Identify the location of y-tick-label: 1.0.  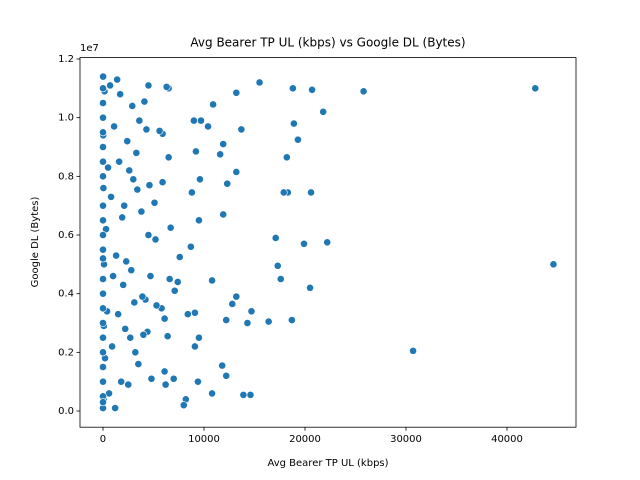
(66, 118).